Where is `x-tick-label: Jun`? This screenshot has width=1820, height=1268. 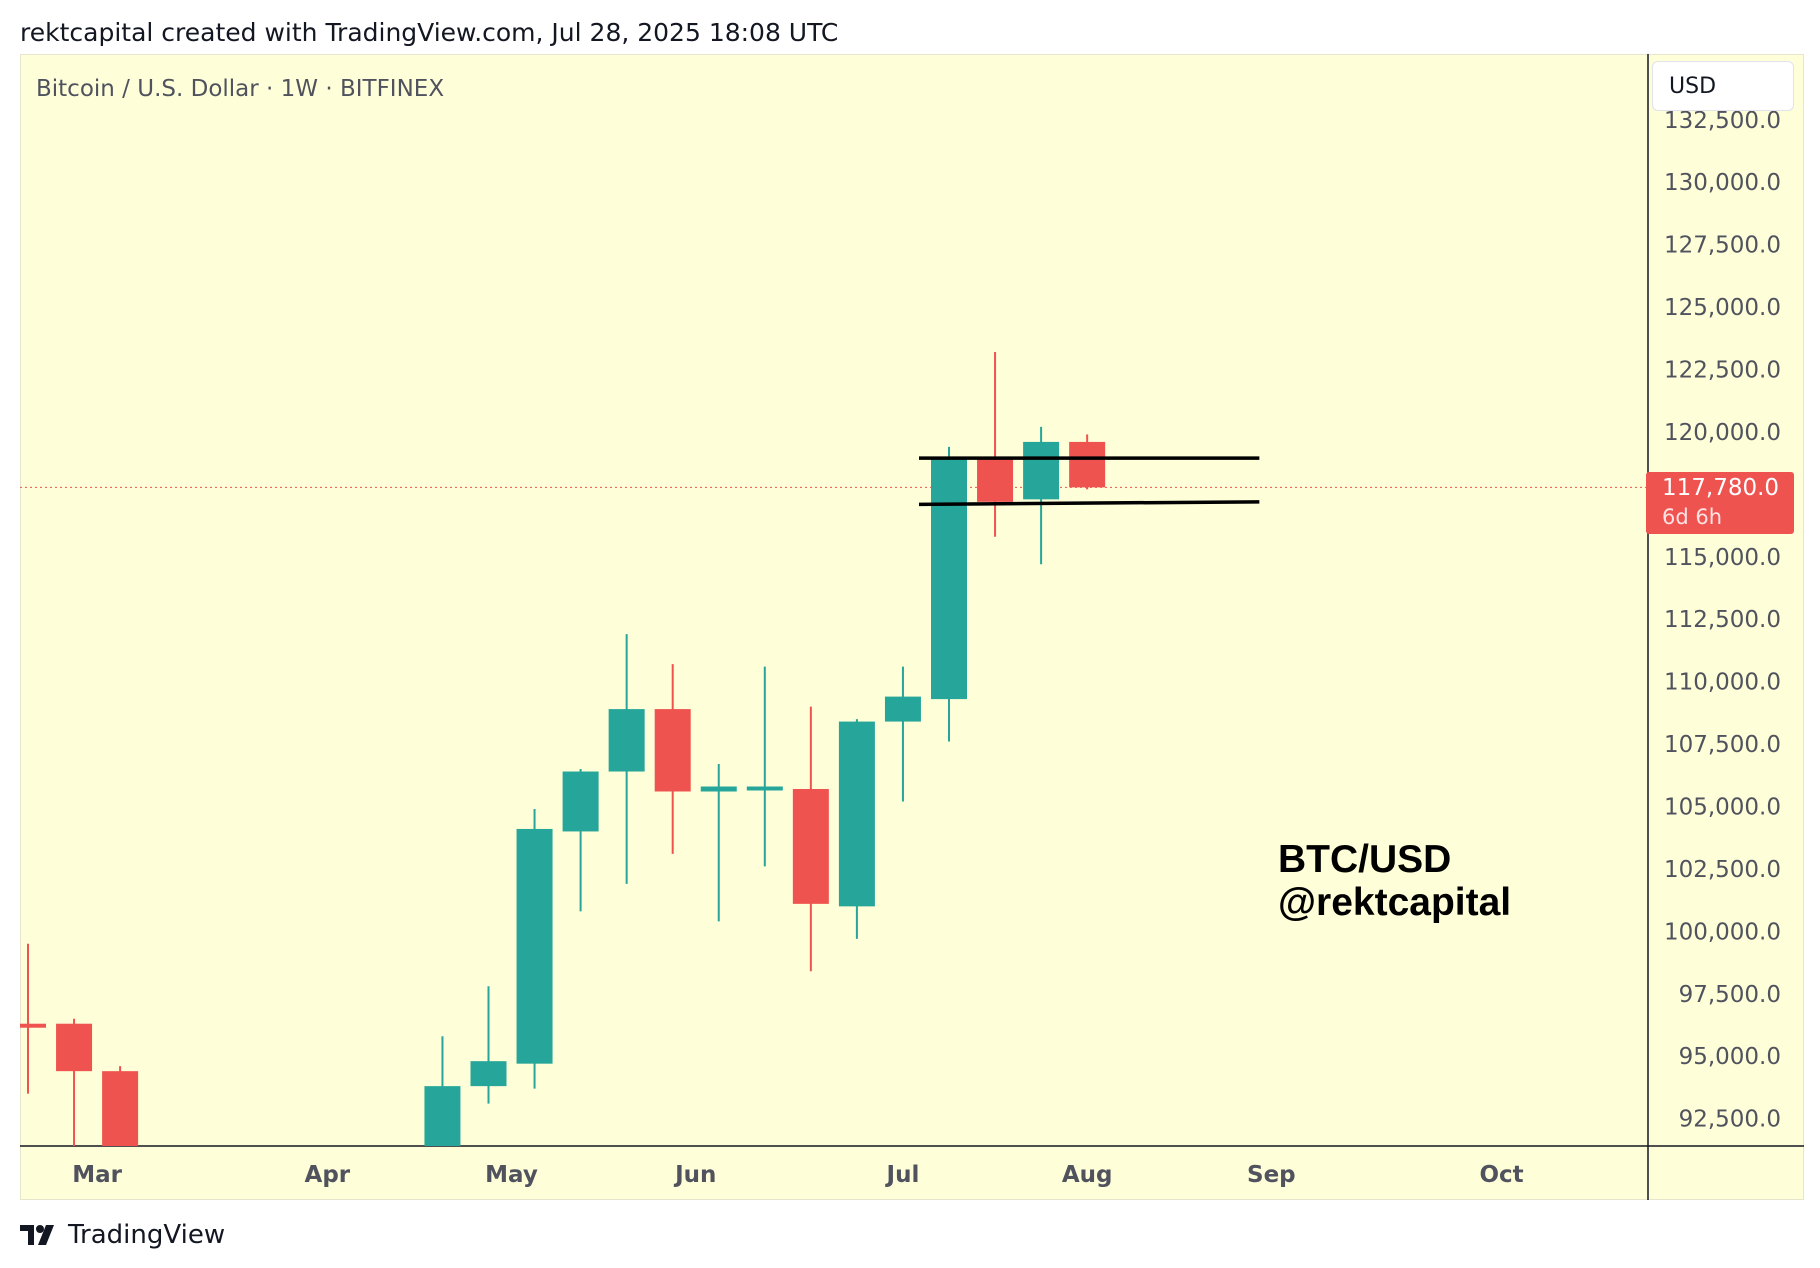
x-tick-label: Jun is located at coordinates (694, 1175).